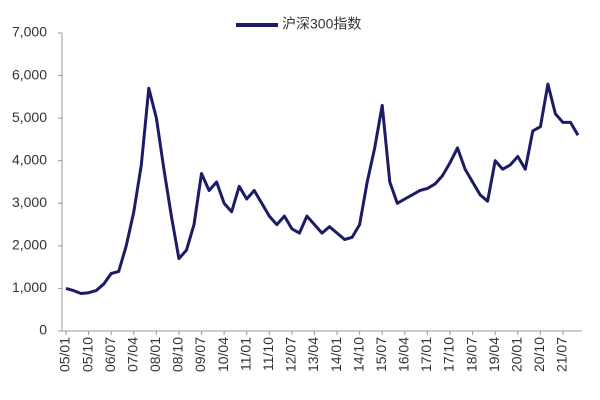 This screenshot has height=400, width=600. What do you see at coordinates (404, 354) in the screenshot?
I see `x-tick-label: 16/04` at bounding box center [404, 354].